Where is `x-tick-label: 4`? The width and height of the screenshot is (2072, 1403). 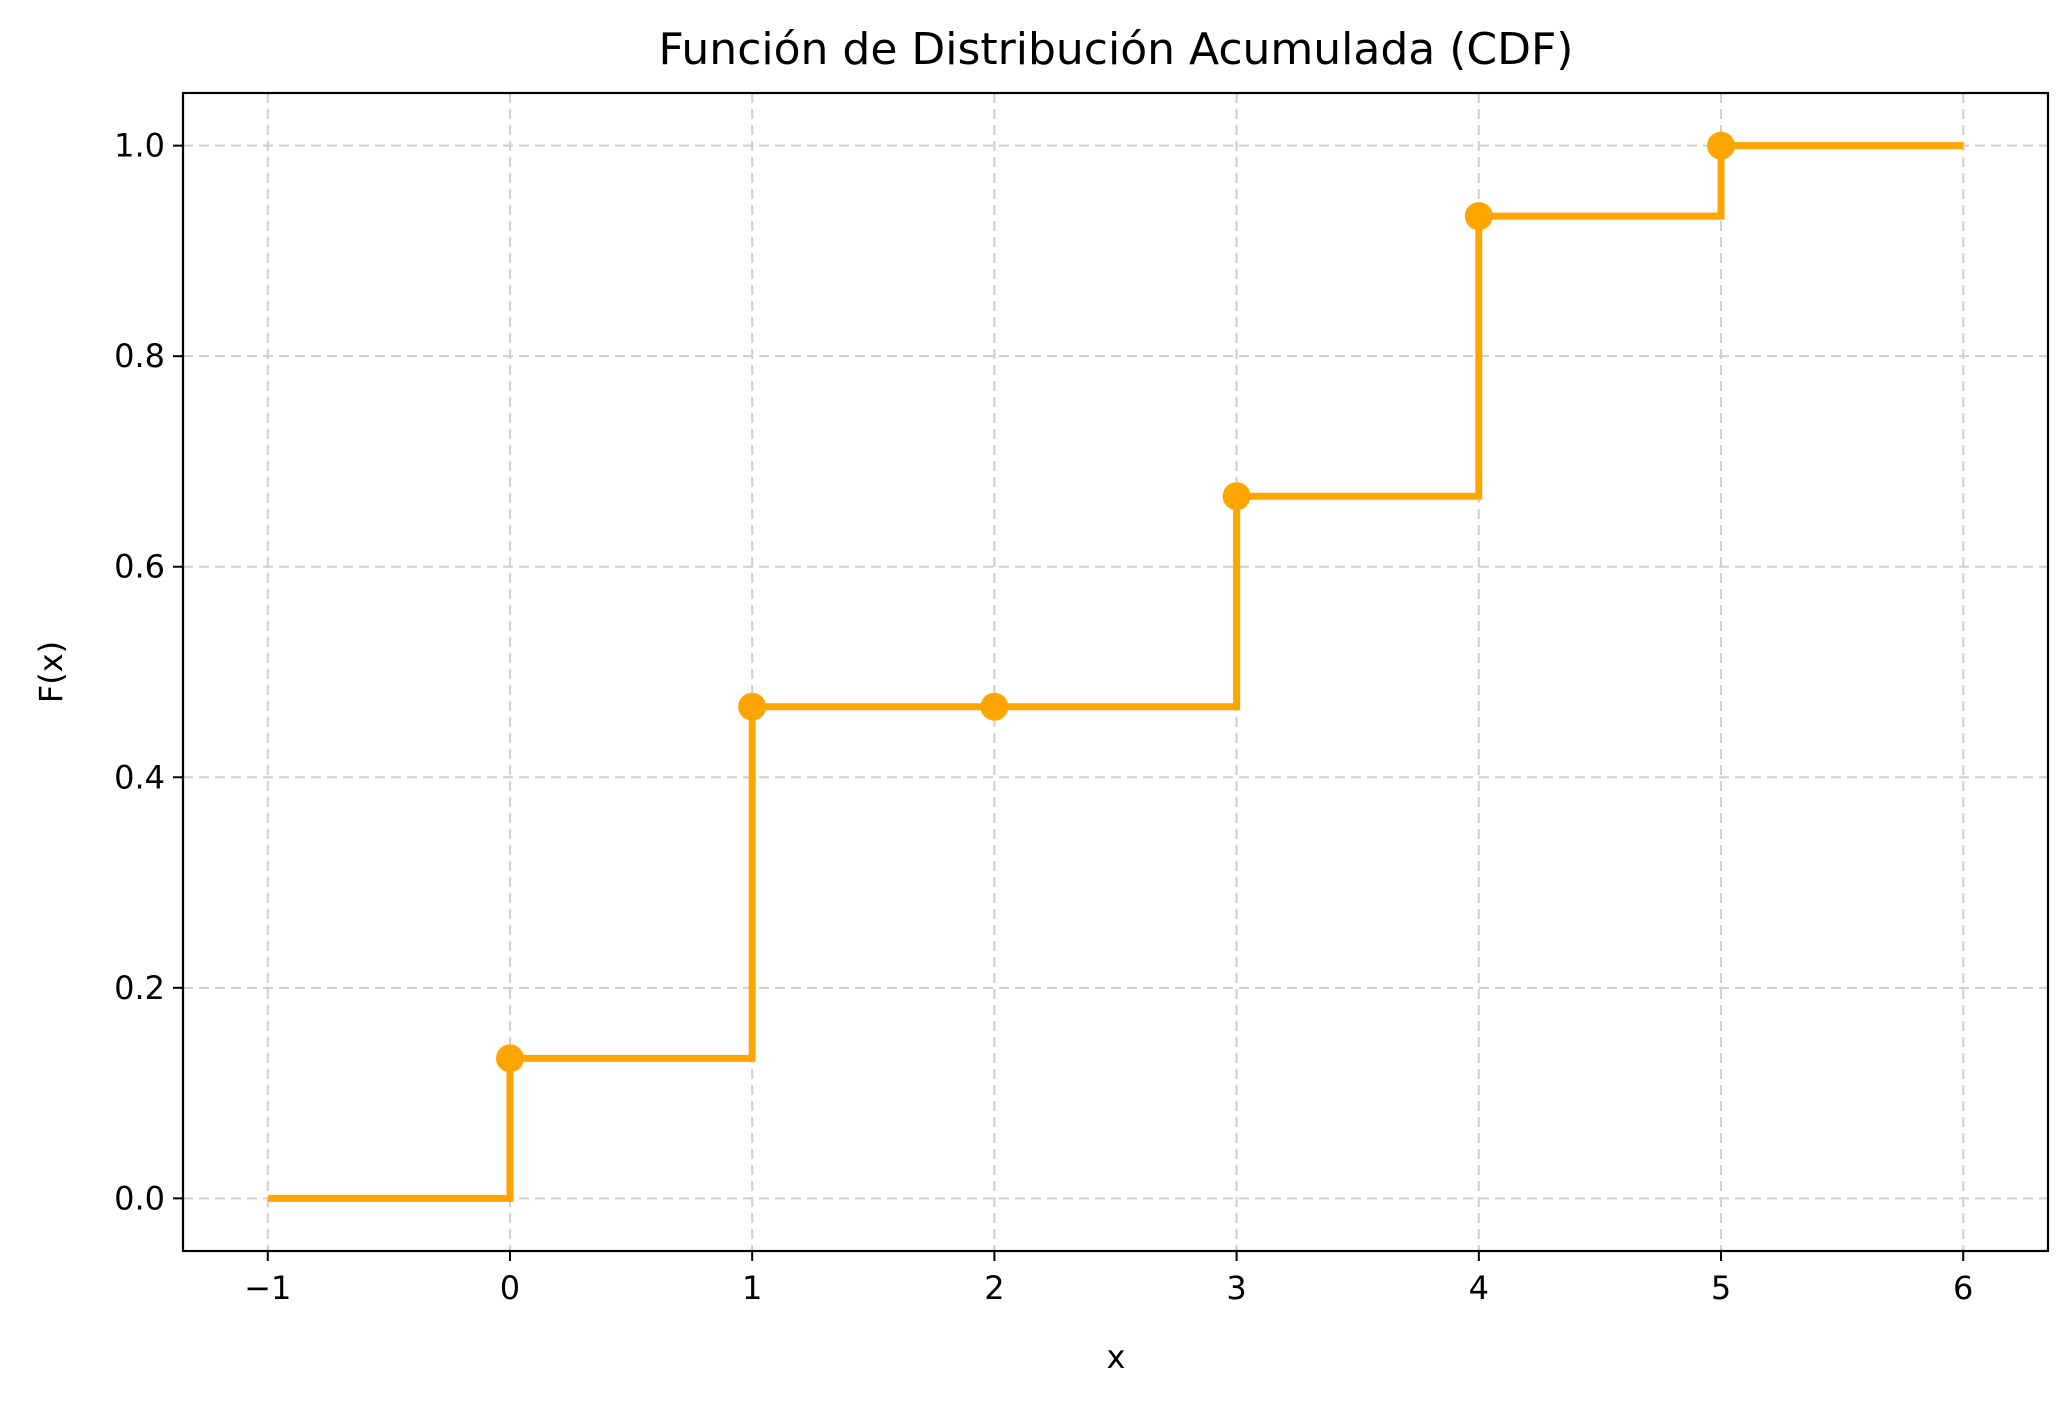 x-tick-label: 4 is located at coordinates (1479, 1288).